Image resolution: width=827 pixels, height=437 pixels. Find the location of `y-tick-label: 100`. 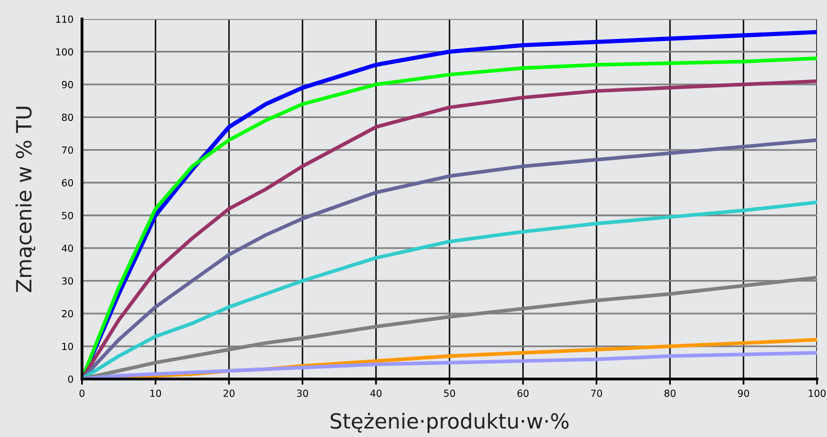

y-tick-label: 100 is located at coordinates (65, 52).